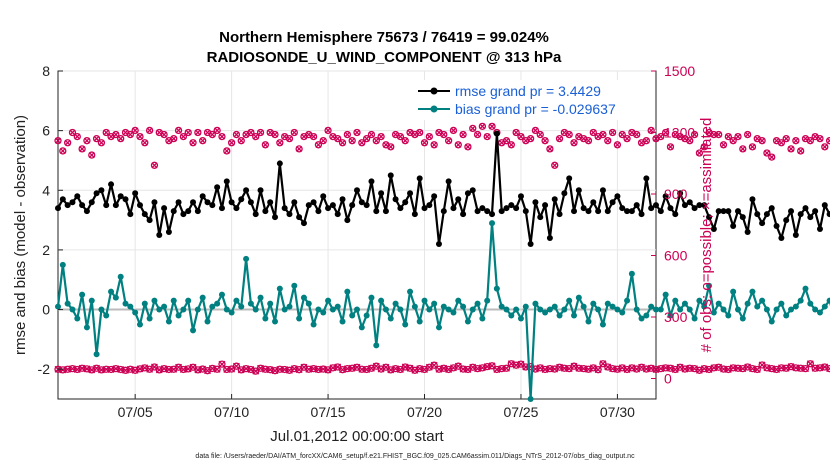 Image resolution: width=830 pixels, height=470 pixels. I want to click on y-right-tick-label: 1200, so click(679, 133).